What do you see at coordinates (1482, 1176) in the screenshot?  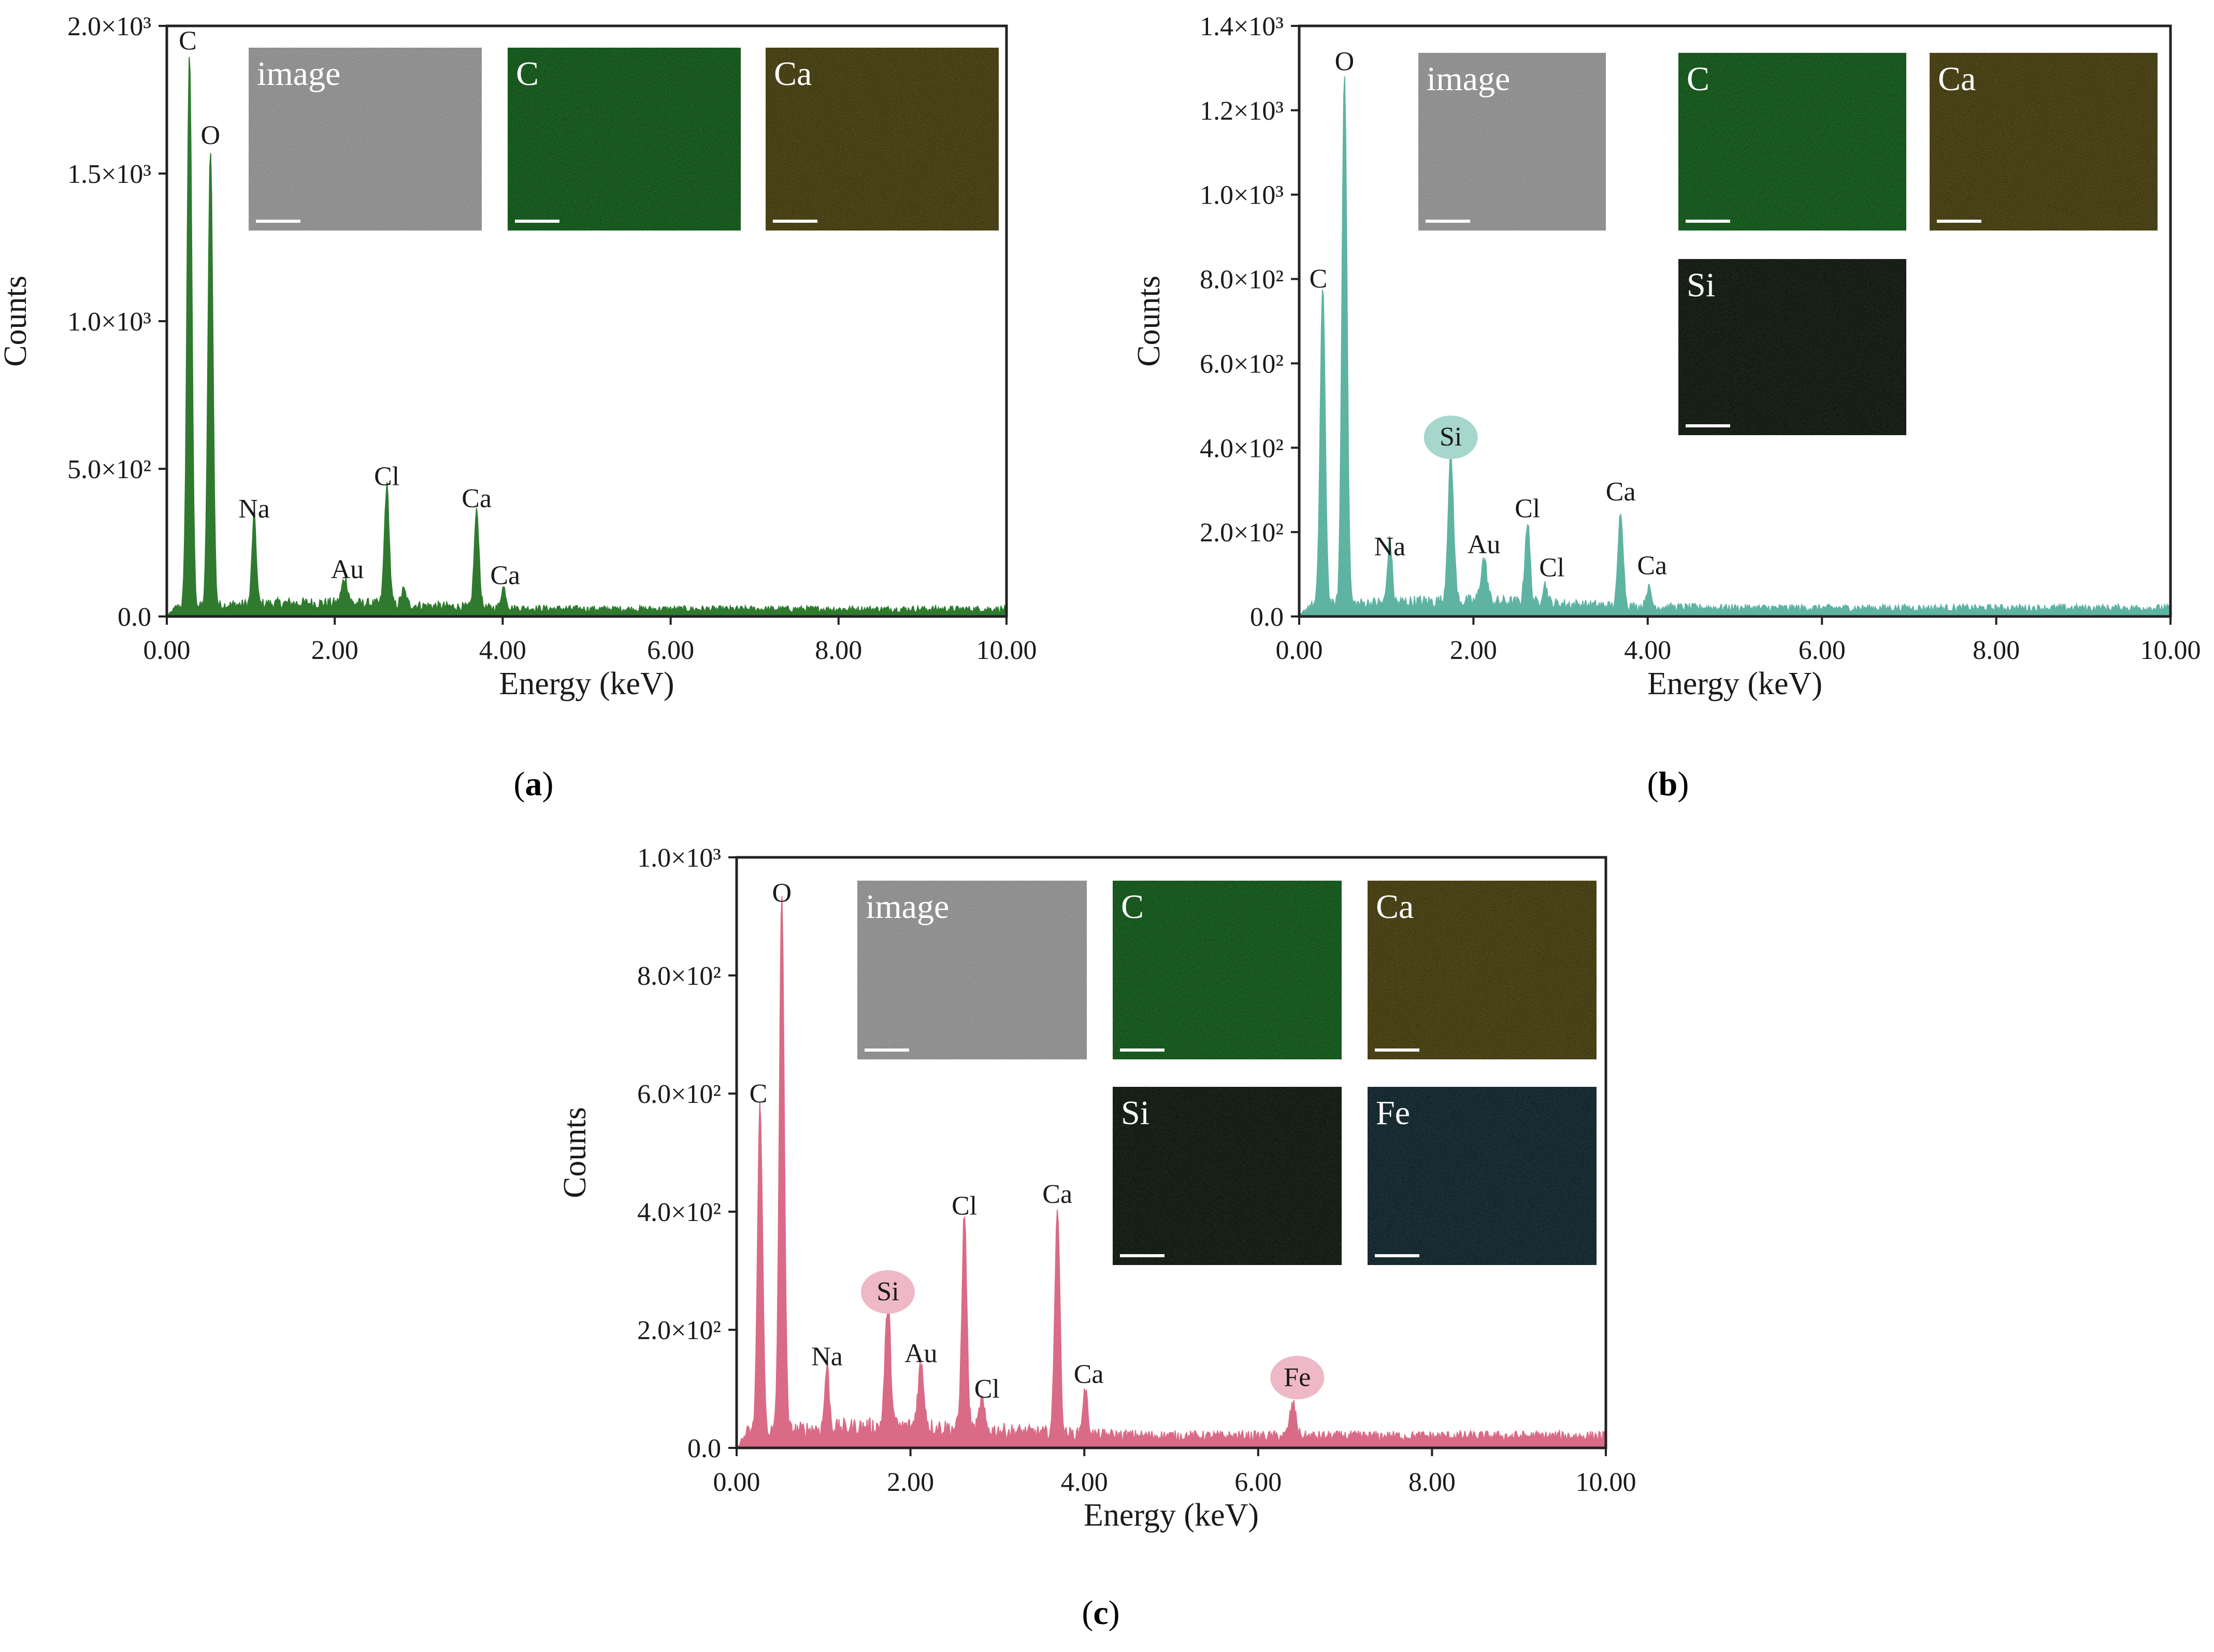 I see `map-inset-fe: Fe` at bounding box center [1482, 1176].